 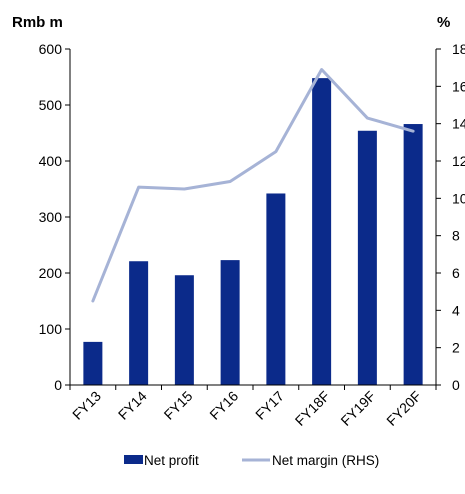 What do you see at coordinates (456, 236) in the screenshot?
I see `right-tick-label: 8` at bounding box center [456, 236].